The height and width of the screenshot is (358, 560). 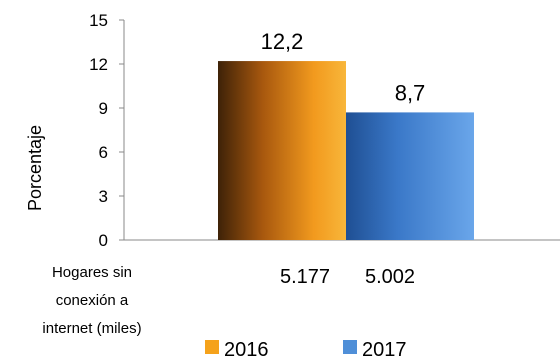 What do you see at coordinates (212, 347) in the screenshot?
I see `legend-swatch-2016` at bounding box center [212, 347].